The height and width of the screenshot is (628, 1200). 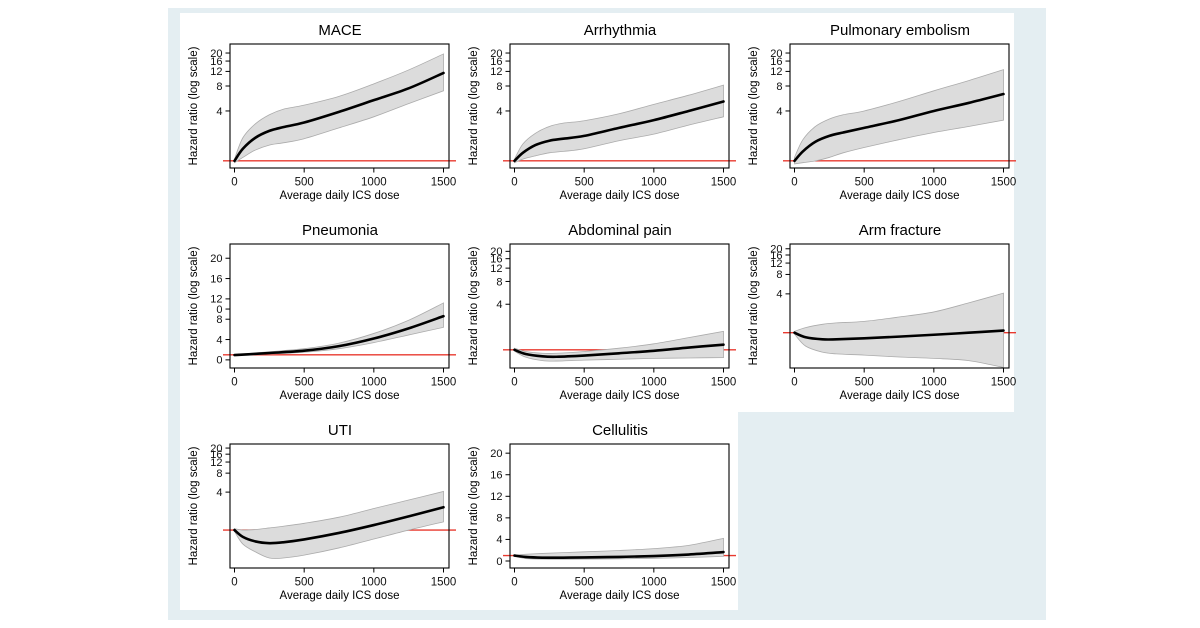 What do you see at coordinates (620, 30) in the screenshot?
I see `chart-title: Arrhythmia` at bounding box center [620, 30].